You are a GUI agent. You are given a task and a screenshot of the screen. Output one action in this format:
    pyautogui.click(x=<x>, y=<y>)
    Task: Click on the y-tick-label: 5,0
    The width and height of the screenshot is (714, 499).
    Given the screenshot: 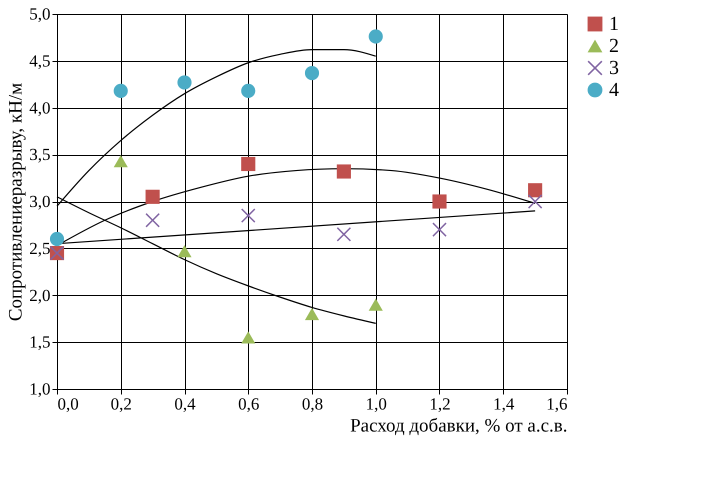 What is the action you would take?
    pyautogui.click(x=39, y=14)
    